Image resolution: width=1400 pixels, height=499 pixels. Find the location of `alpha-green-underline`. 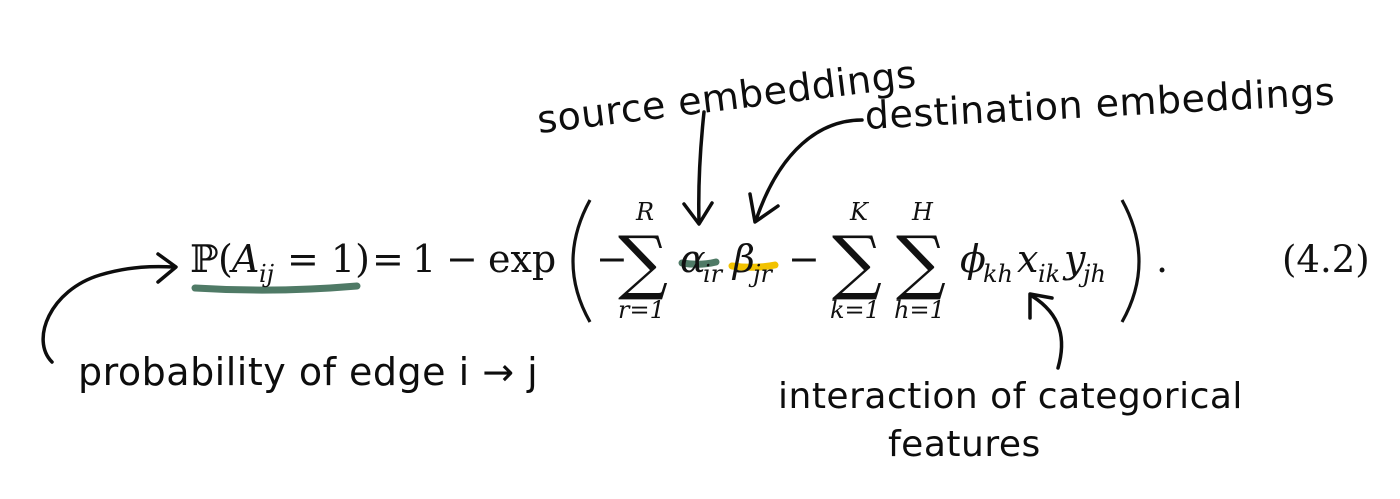

alpha-green-underline is located at coordinates (699, 263).